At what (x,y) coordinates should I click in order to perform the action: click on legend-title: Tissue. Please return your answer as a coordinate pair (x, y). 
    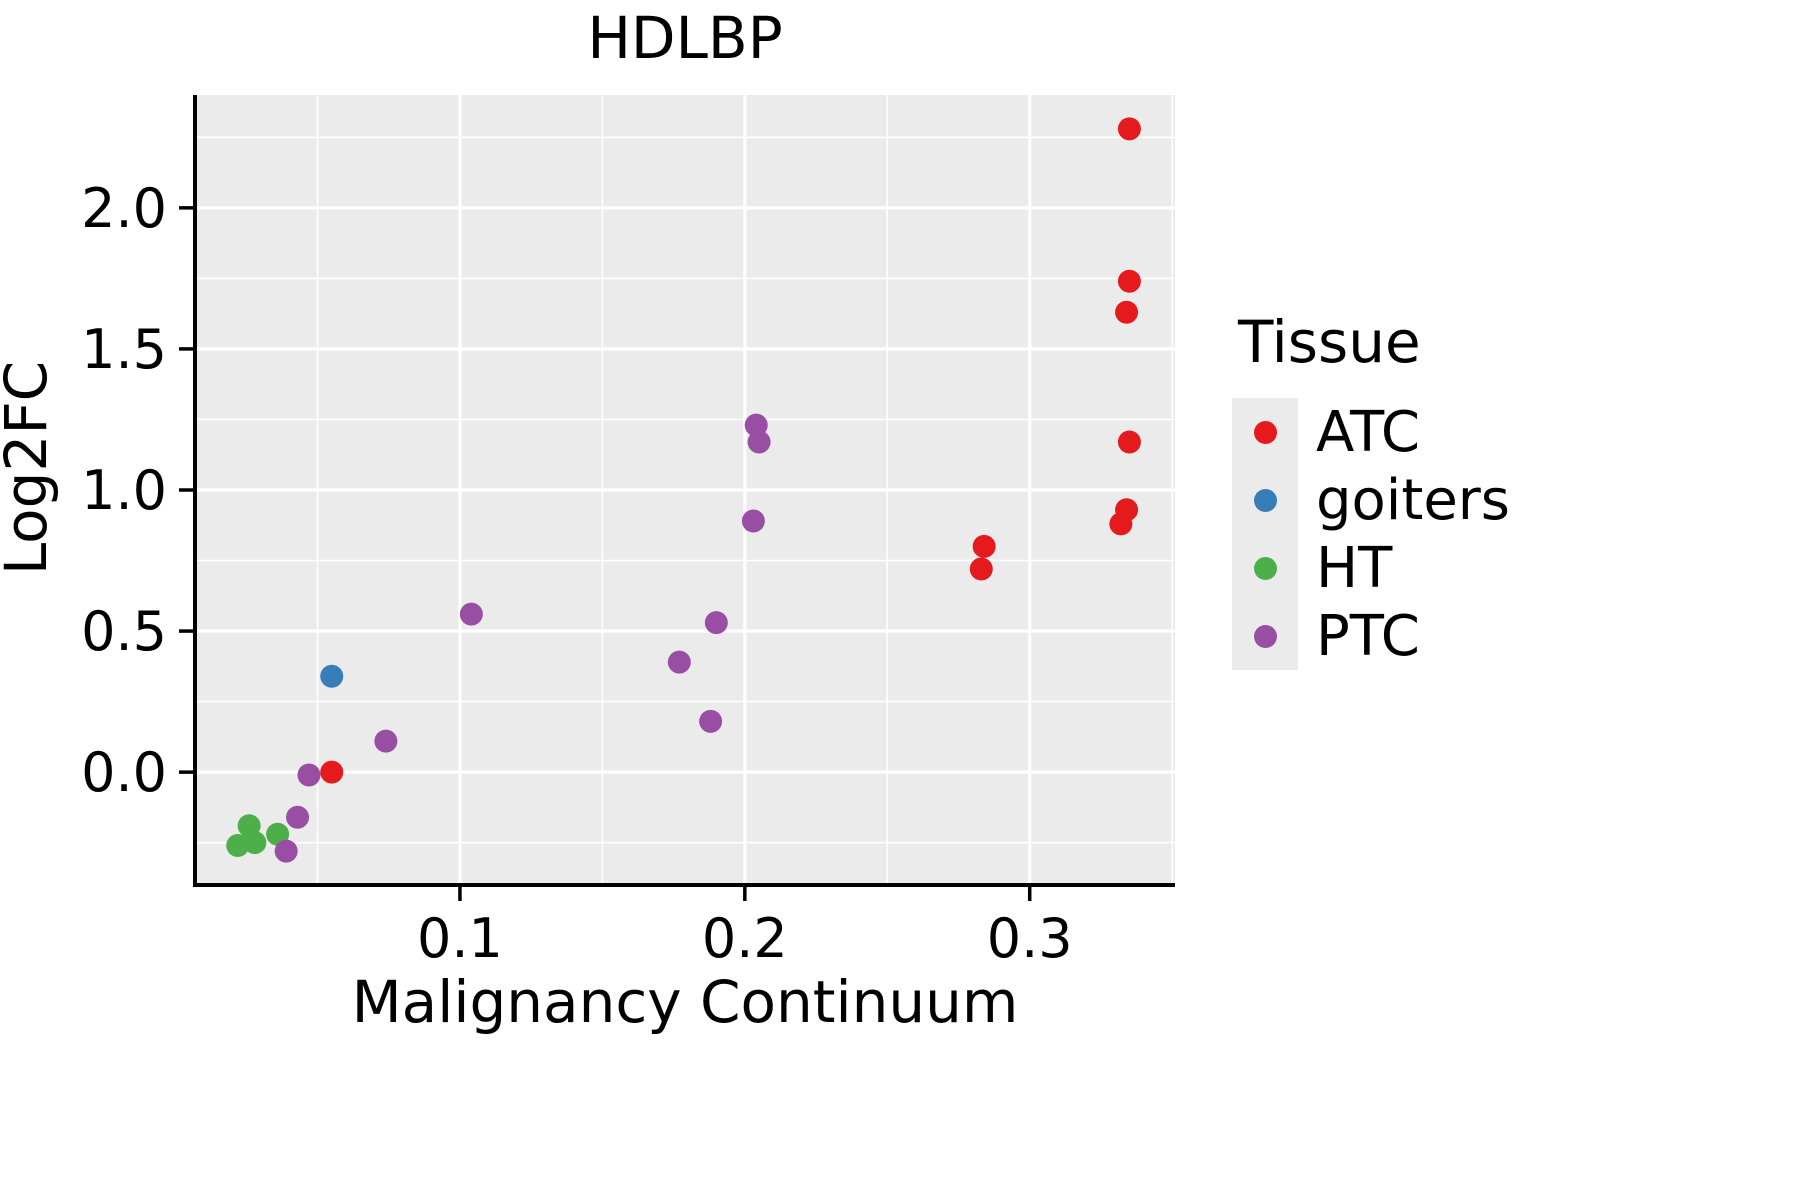
    Looking at the image, I should click on (1329, 342).